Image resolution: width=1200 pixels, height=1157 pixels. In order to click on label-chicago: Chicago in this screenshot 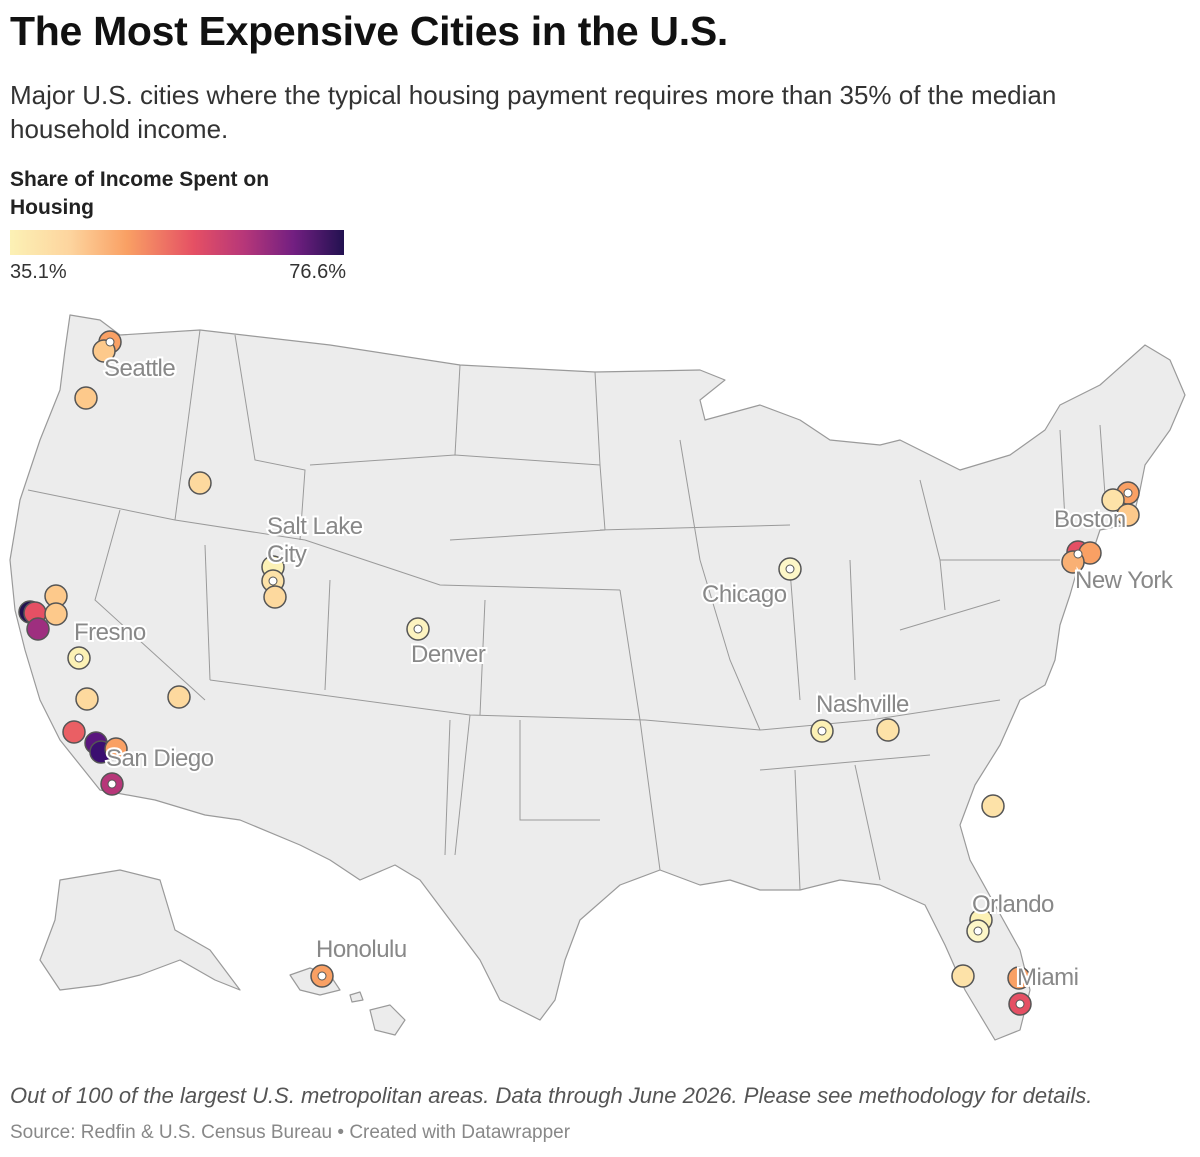, I will do `click(744, 594)`.